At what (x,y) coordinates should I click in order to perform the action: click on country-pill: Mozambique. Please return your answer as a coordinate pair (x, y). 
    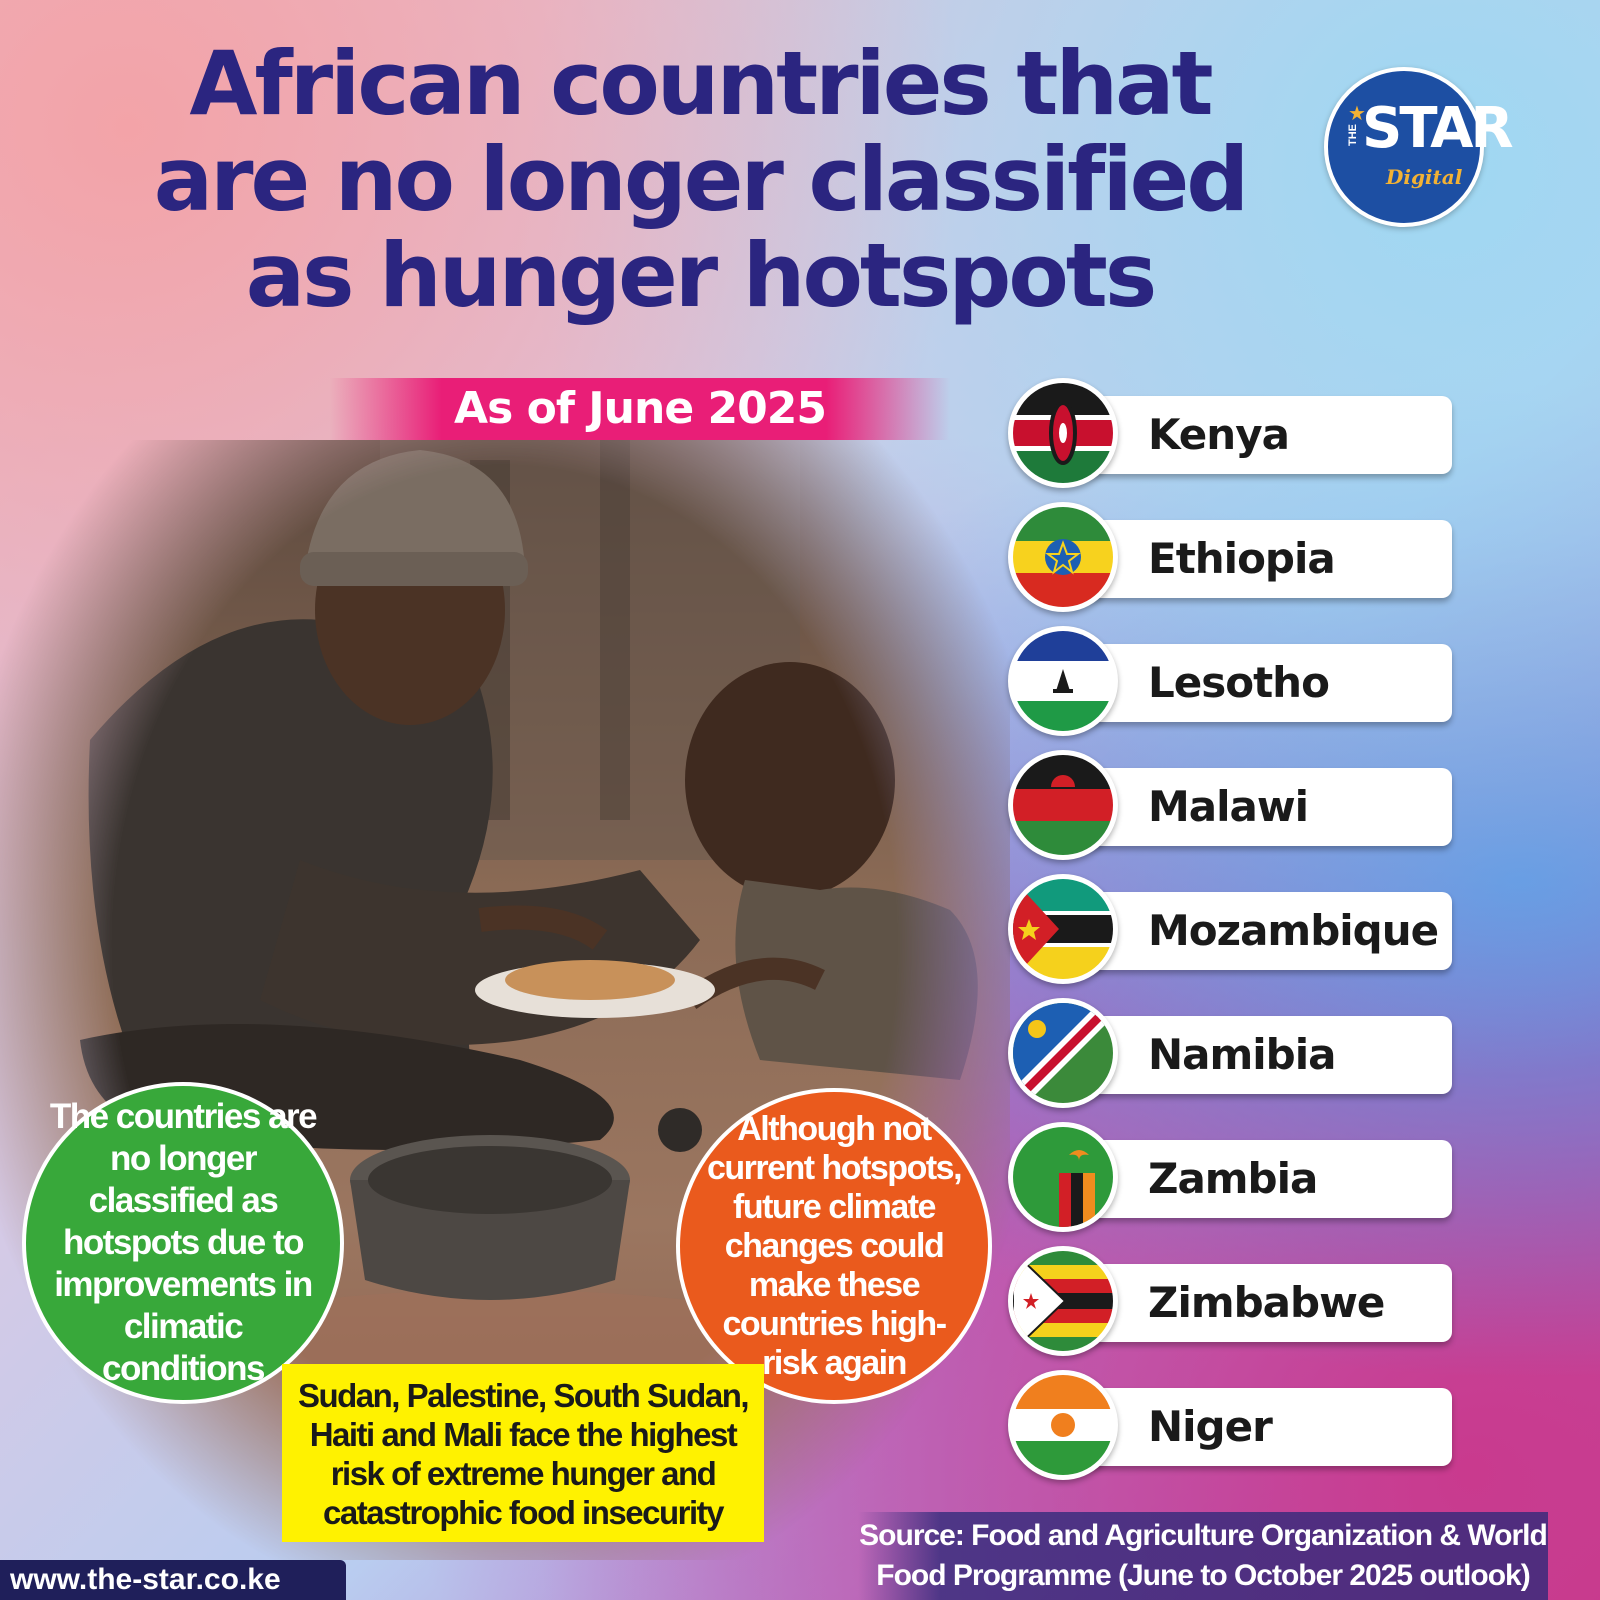
    Looking at the image, I should click on (1250, 931).